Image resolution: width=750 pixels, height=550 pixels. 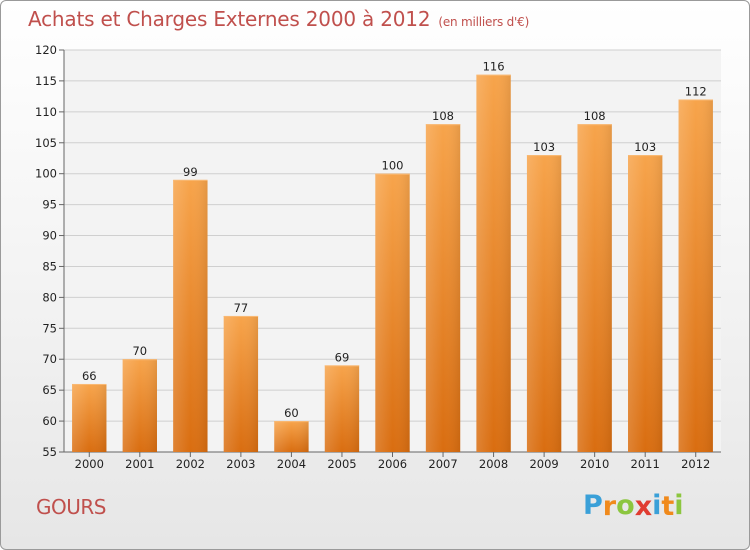 I want to click on logo-letter: P, so click(x=593, y=505).